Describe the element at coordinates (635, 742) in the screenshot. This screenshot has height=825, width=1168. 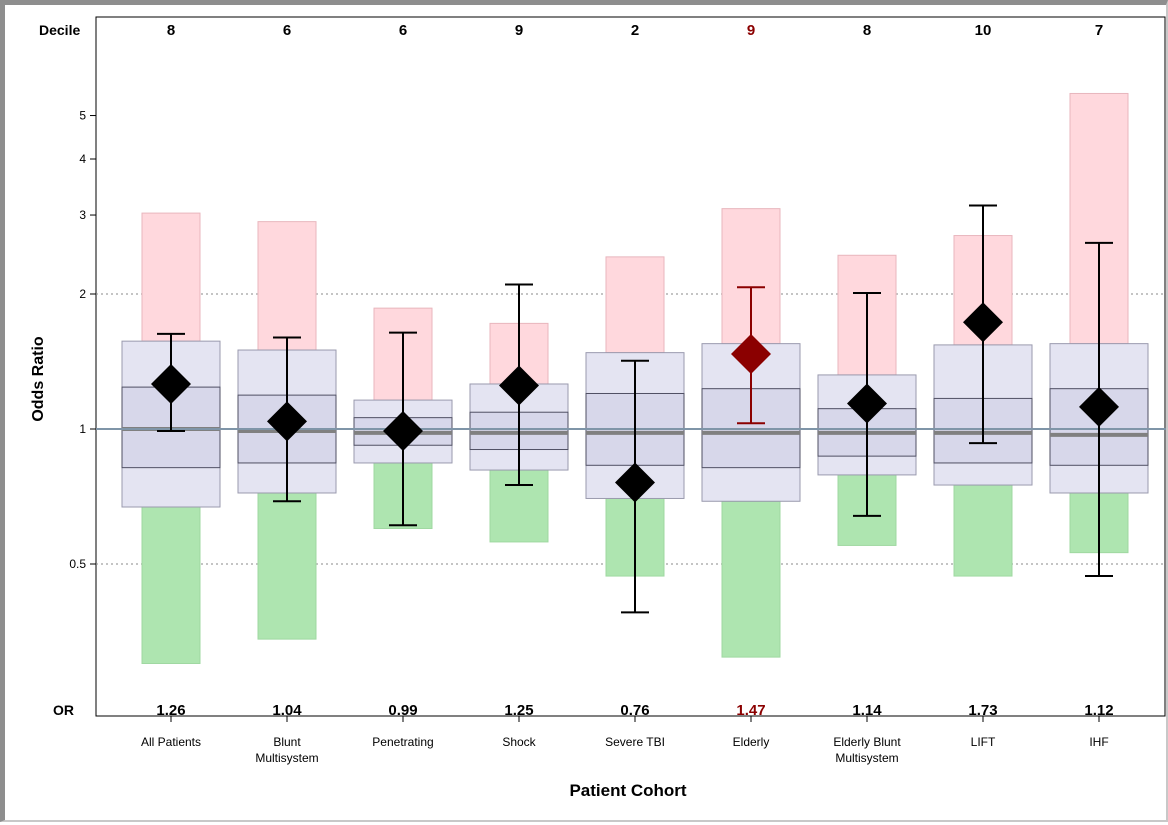
I see `cohort-label: Severe TBI` at that location.